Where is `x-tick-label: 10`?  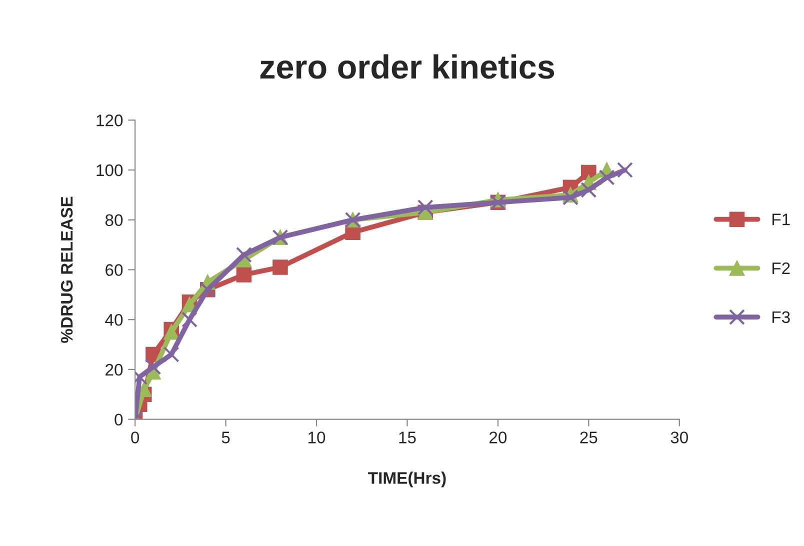 x-tick-label: 10 is located at coordinates (317, 438).